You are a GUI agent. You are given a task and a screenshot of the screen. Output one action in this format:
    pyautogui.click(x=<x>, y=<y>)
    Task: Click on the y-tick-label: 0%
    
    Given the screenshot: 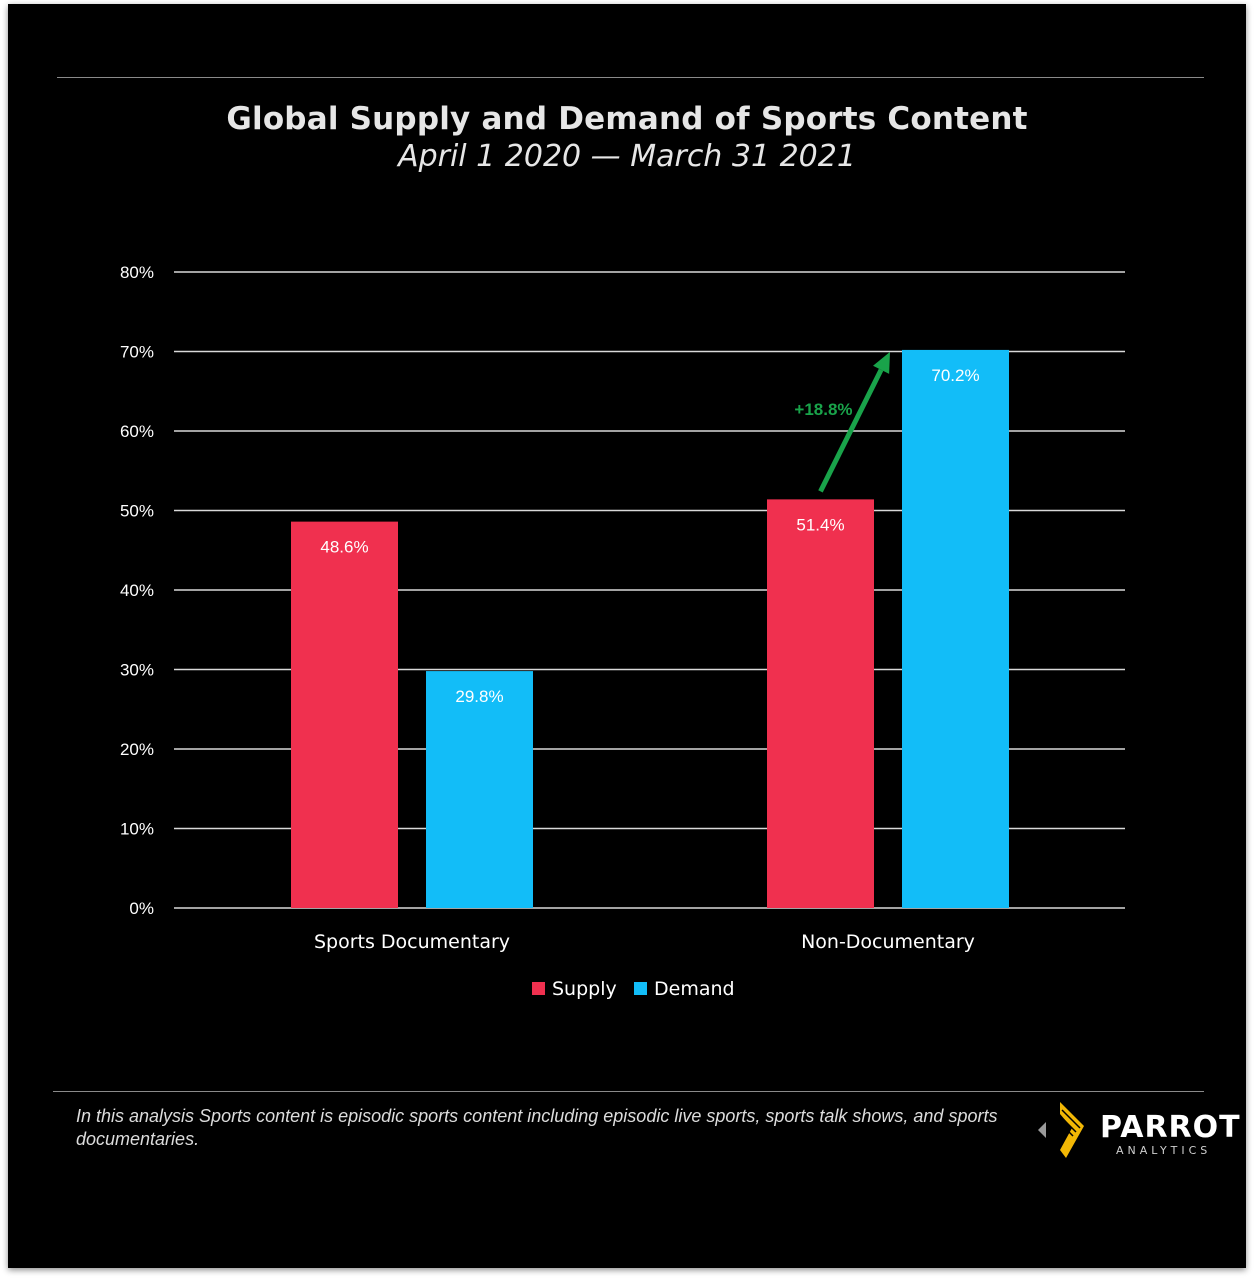 What is the action you would take?
    pyautogui.click(x=141, y=908)
    